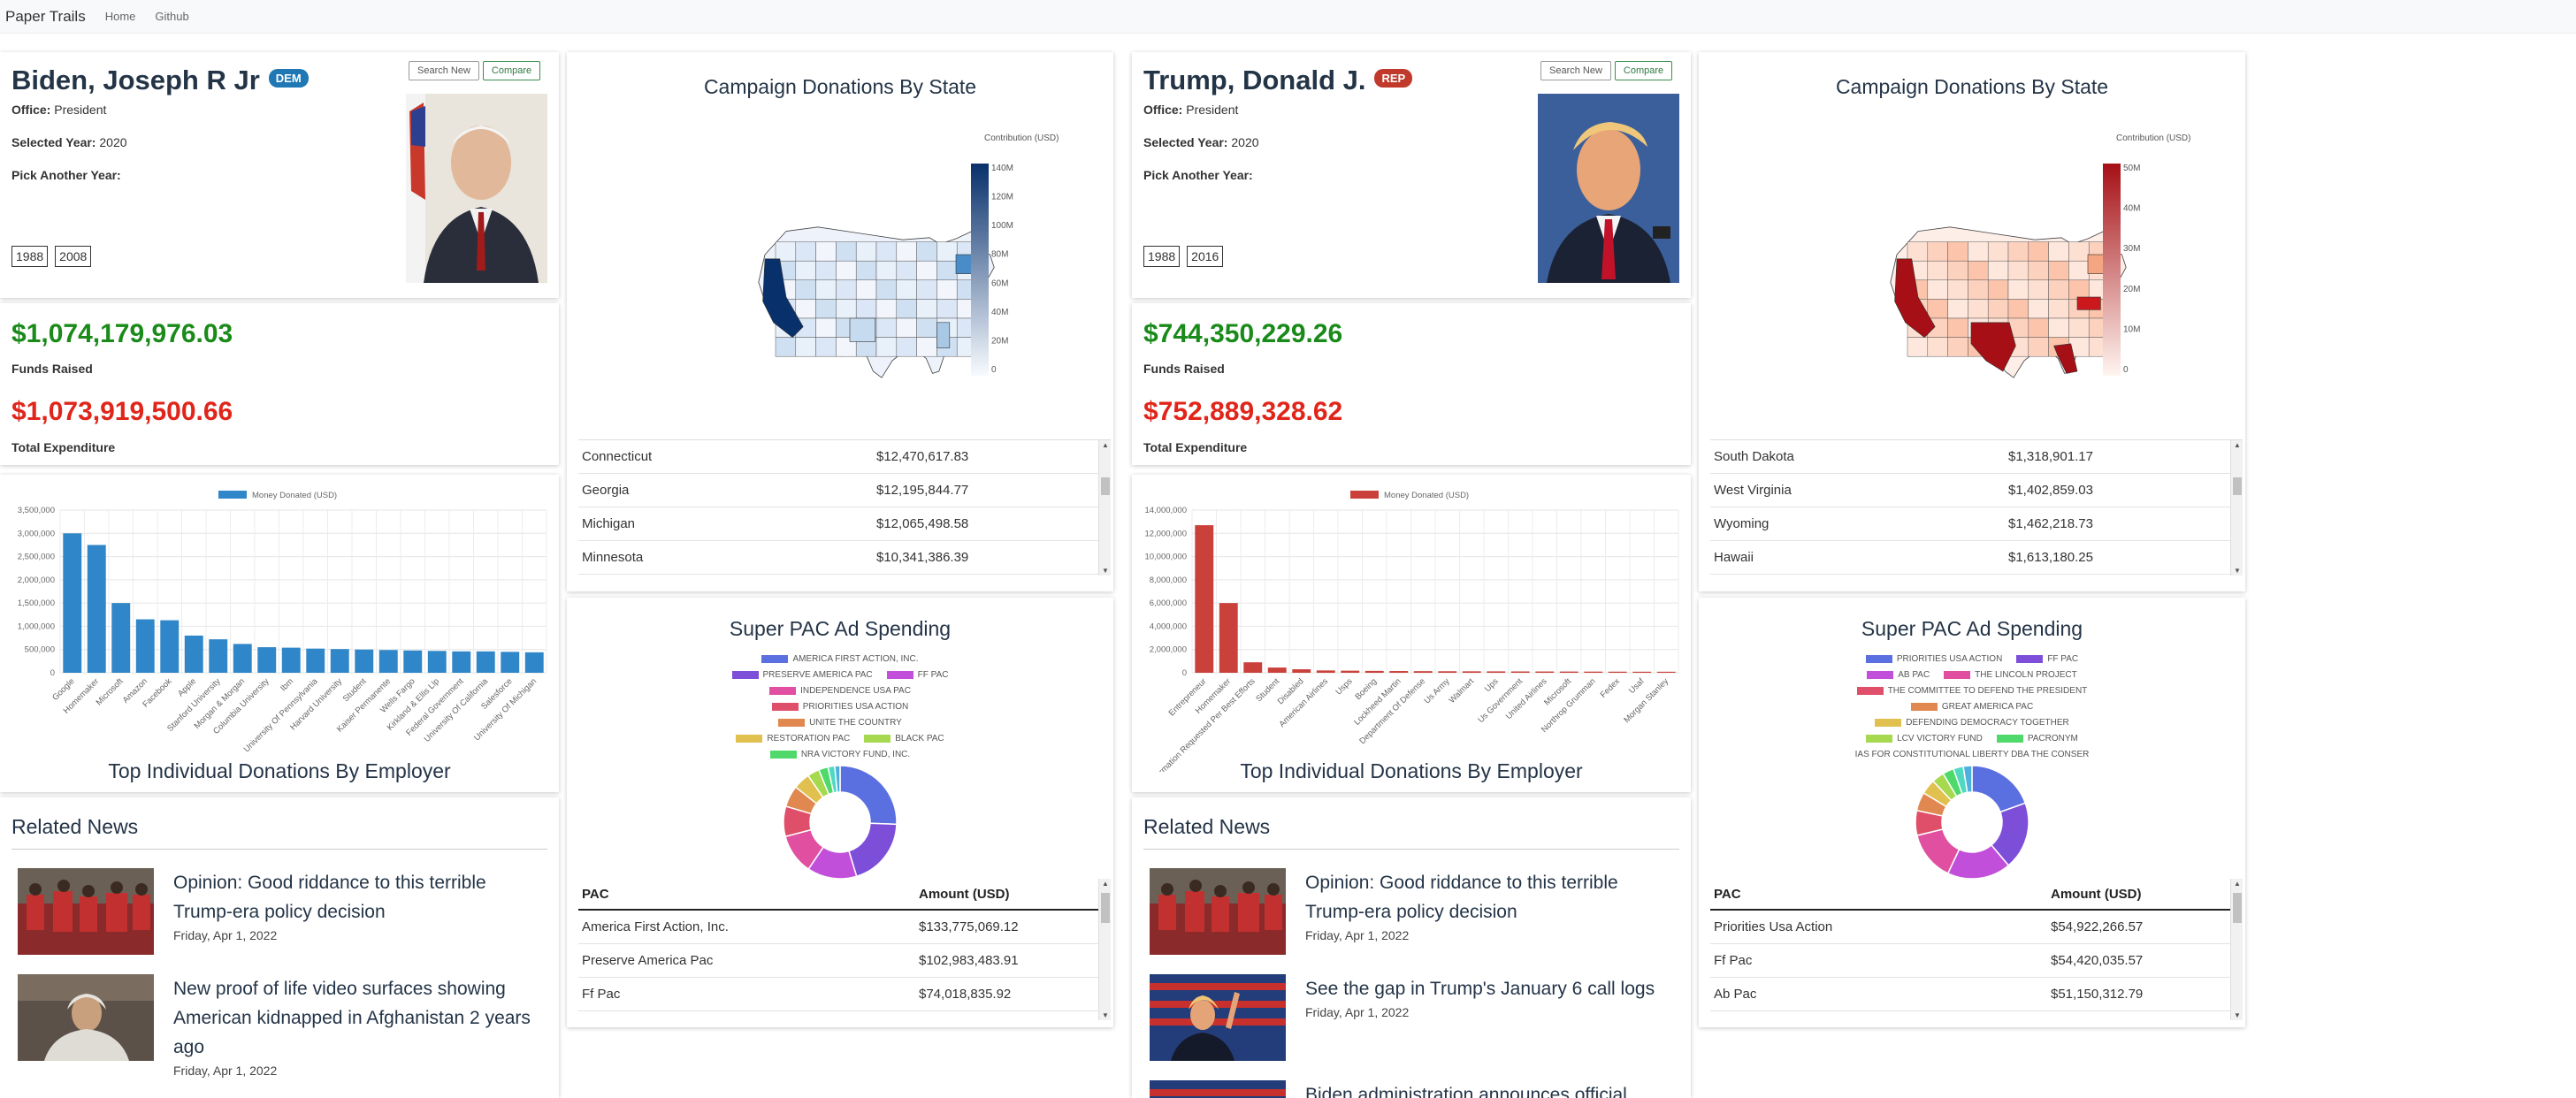 Image resolution: width=2576 pixels, height=1098 pixels. Describe the element at coordinates (1976, 457) in the screenshot. I see `state-row: South Dakota $1,318,901.17` at that location.